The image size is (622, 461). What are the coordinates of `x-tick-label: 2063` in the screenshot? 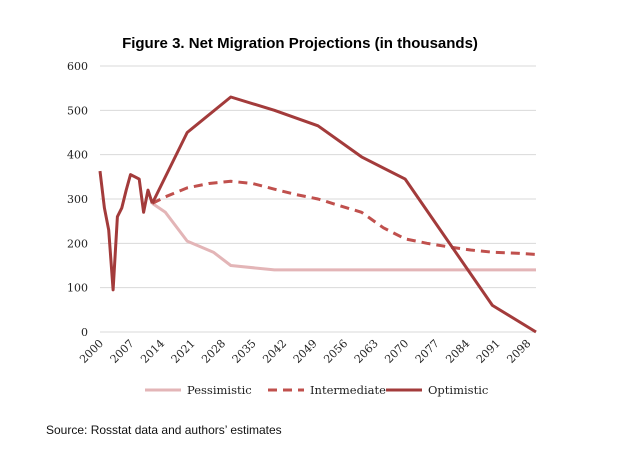 It's located at (366, 351).